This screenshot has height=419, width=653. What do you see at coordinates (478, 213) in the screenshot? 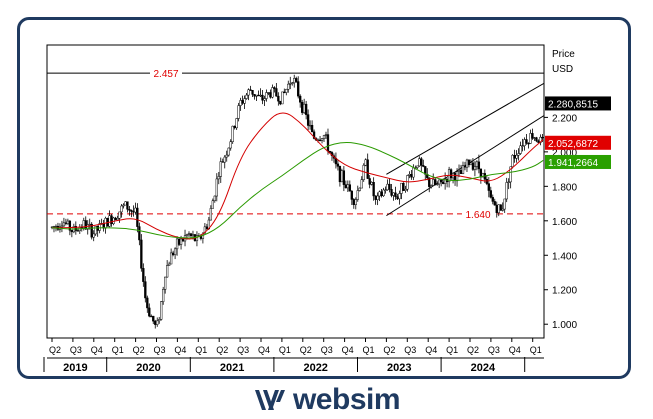
I see `level-label-bg` at bounding box center [478, 213].